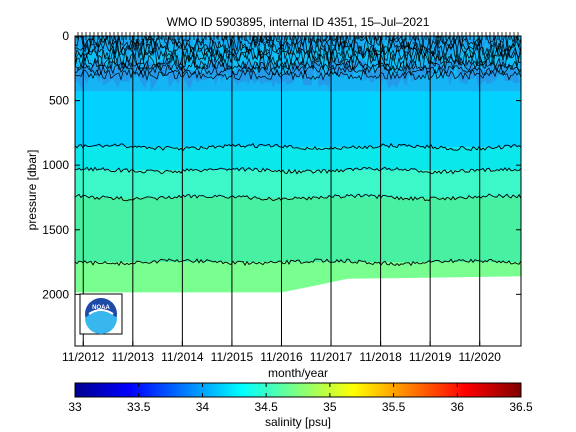 Image resolution: width=576 pixels, height=432 pixels. What do you see at coordinates (133, 357) in the screenshot?
I see `x-tick-label-1: 11/2013` at bounding box center [133, 357].